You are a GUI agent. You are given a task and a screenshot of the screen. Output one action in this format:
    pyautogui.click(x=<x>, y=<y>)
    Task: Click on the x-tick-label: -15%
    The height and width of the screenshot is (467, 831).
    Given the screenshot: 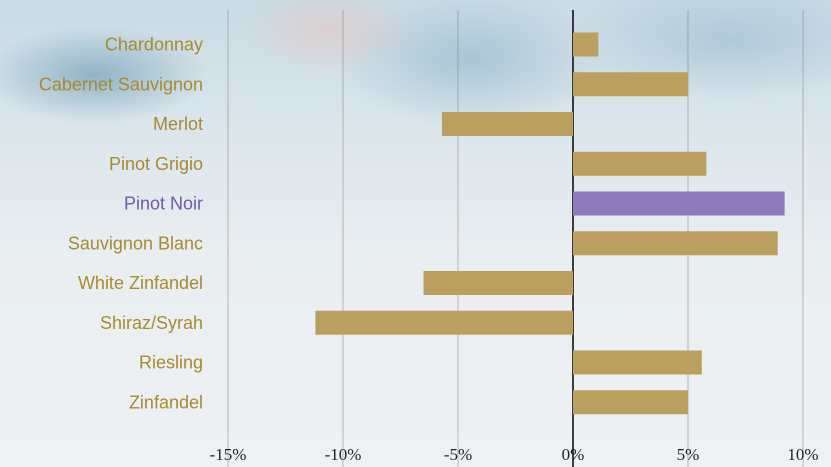 What is the action you would take?
    pyautogui.click(x=228, y=454)
    